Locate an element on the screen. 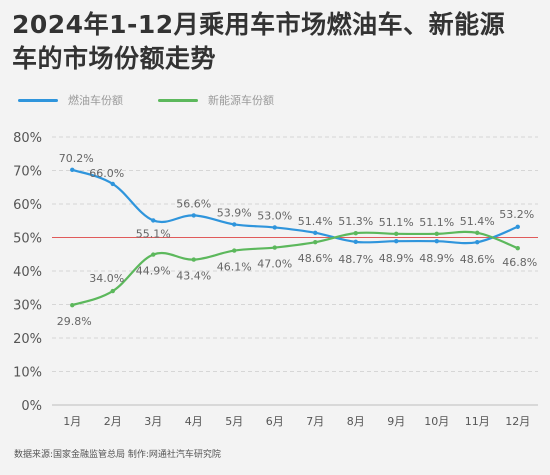  x-tick-label: 7月 is located at coordinates (315, 421).